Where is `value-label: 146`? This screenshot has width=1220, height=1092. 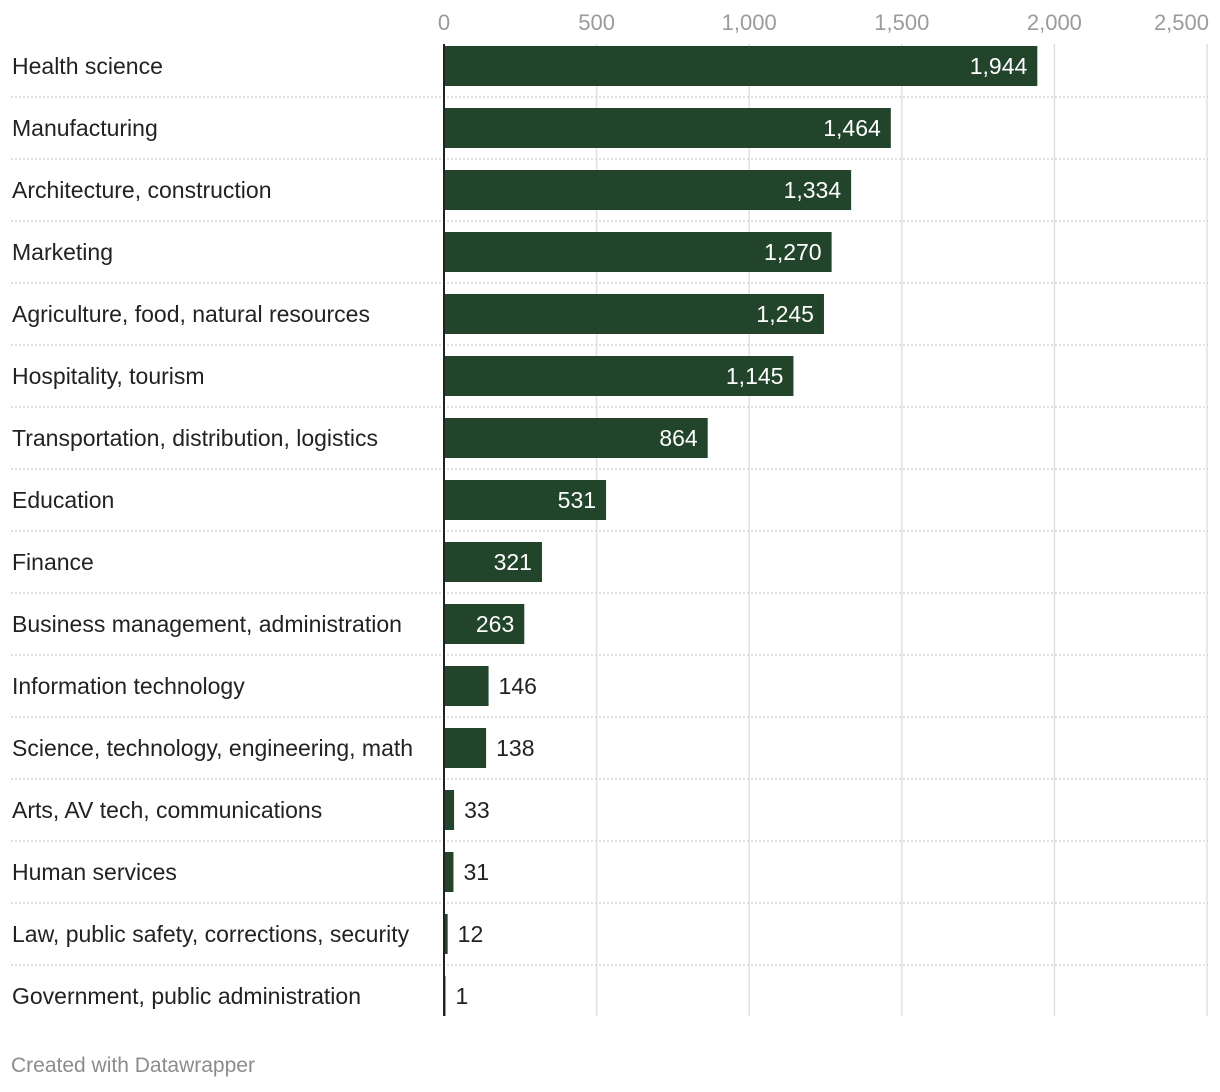
value-label: 146 is located at coordinates (518, 686).